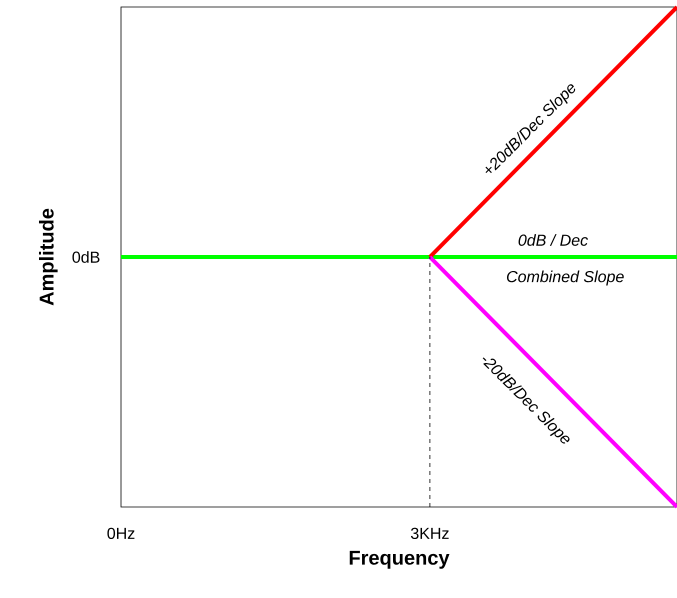  Describe the element at coordinates (429, 534) in the screenshot. I see `x-tick-label: 3KHz` at that location.